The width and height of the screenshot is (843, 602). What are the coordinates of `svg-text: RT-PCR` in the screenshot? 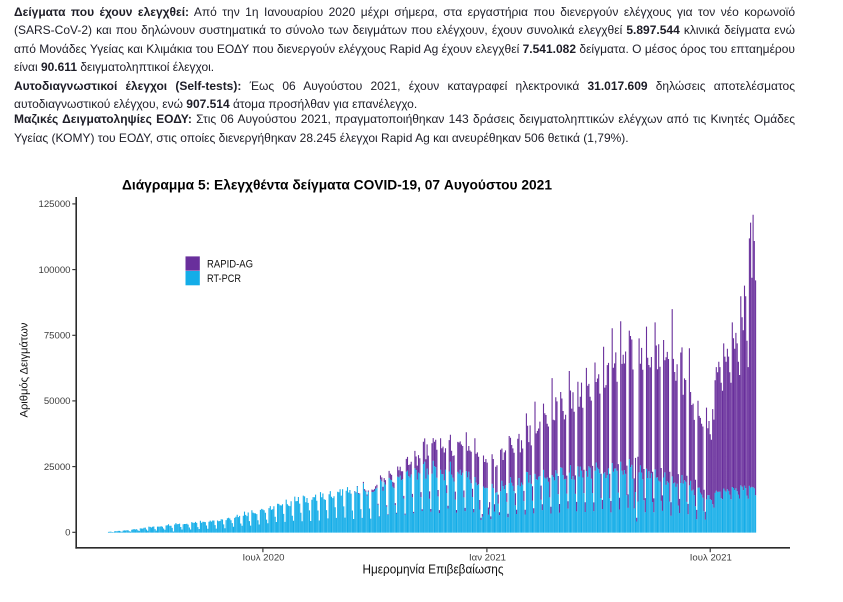 It's located at (224, 279).